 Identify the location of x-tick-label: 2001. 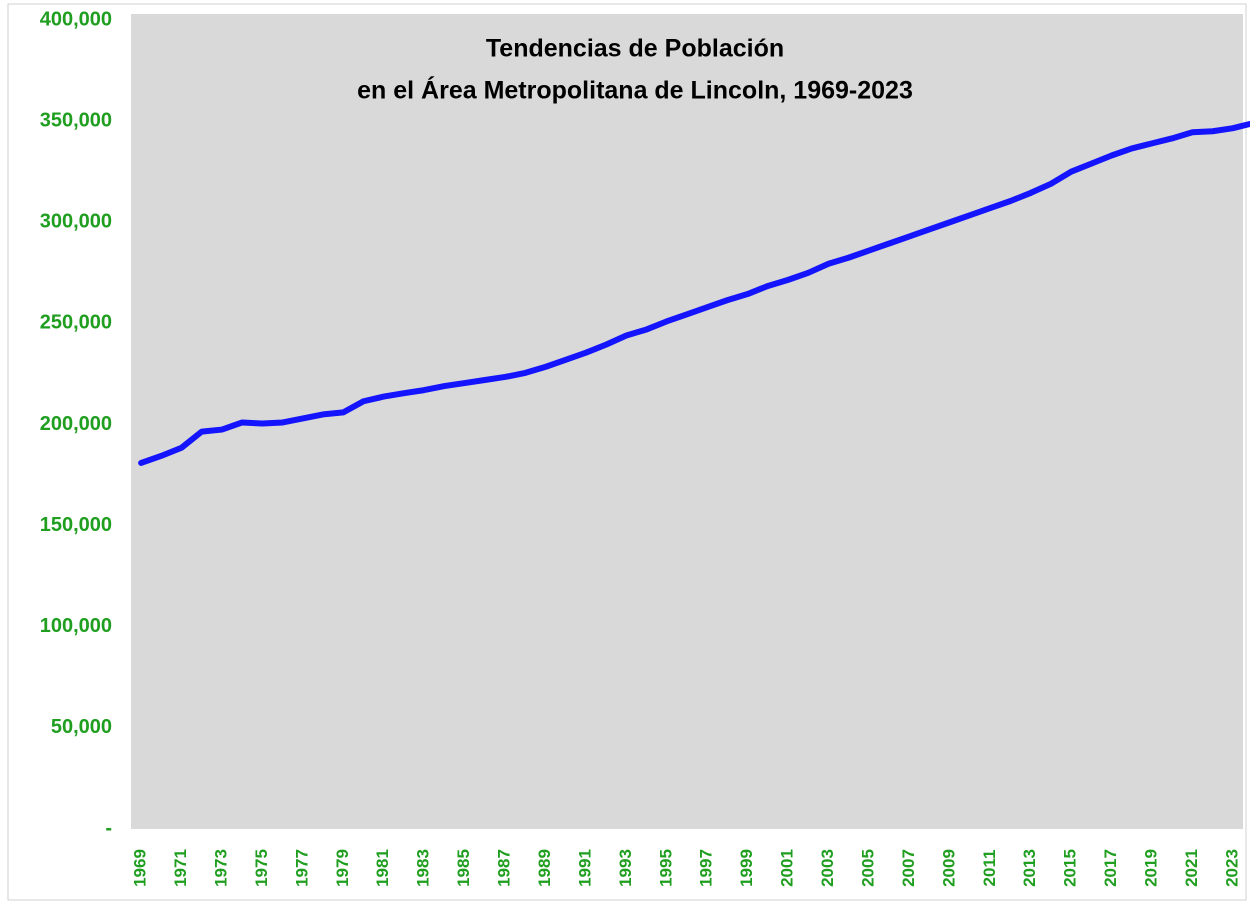
(787, 868).